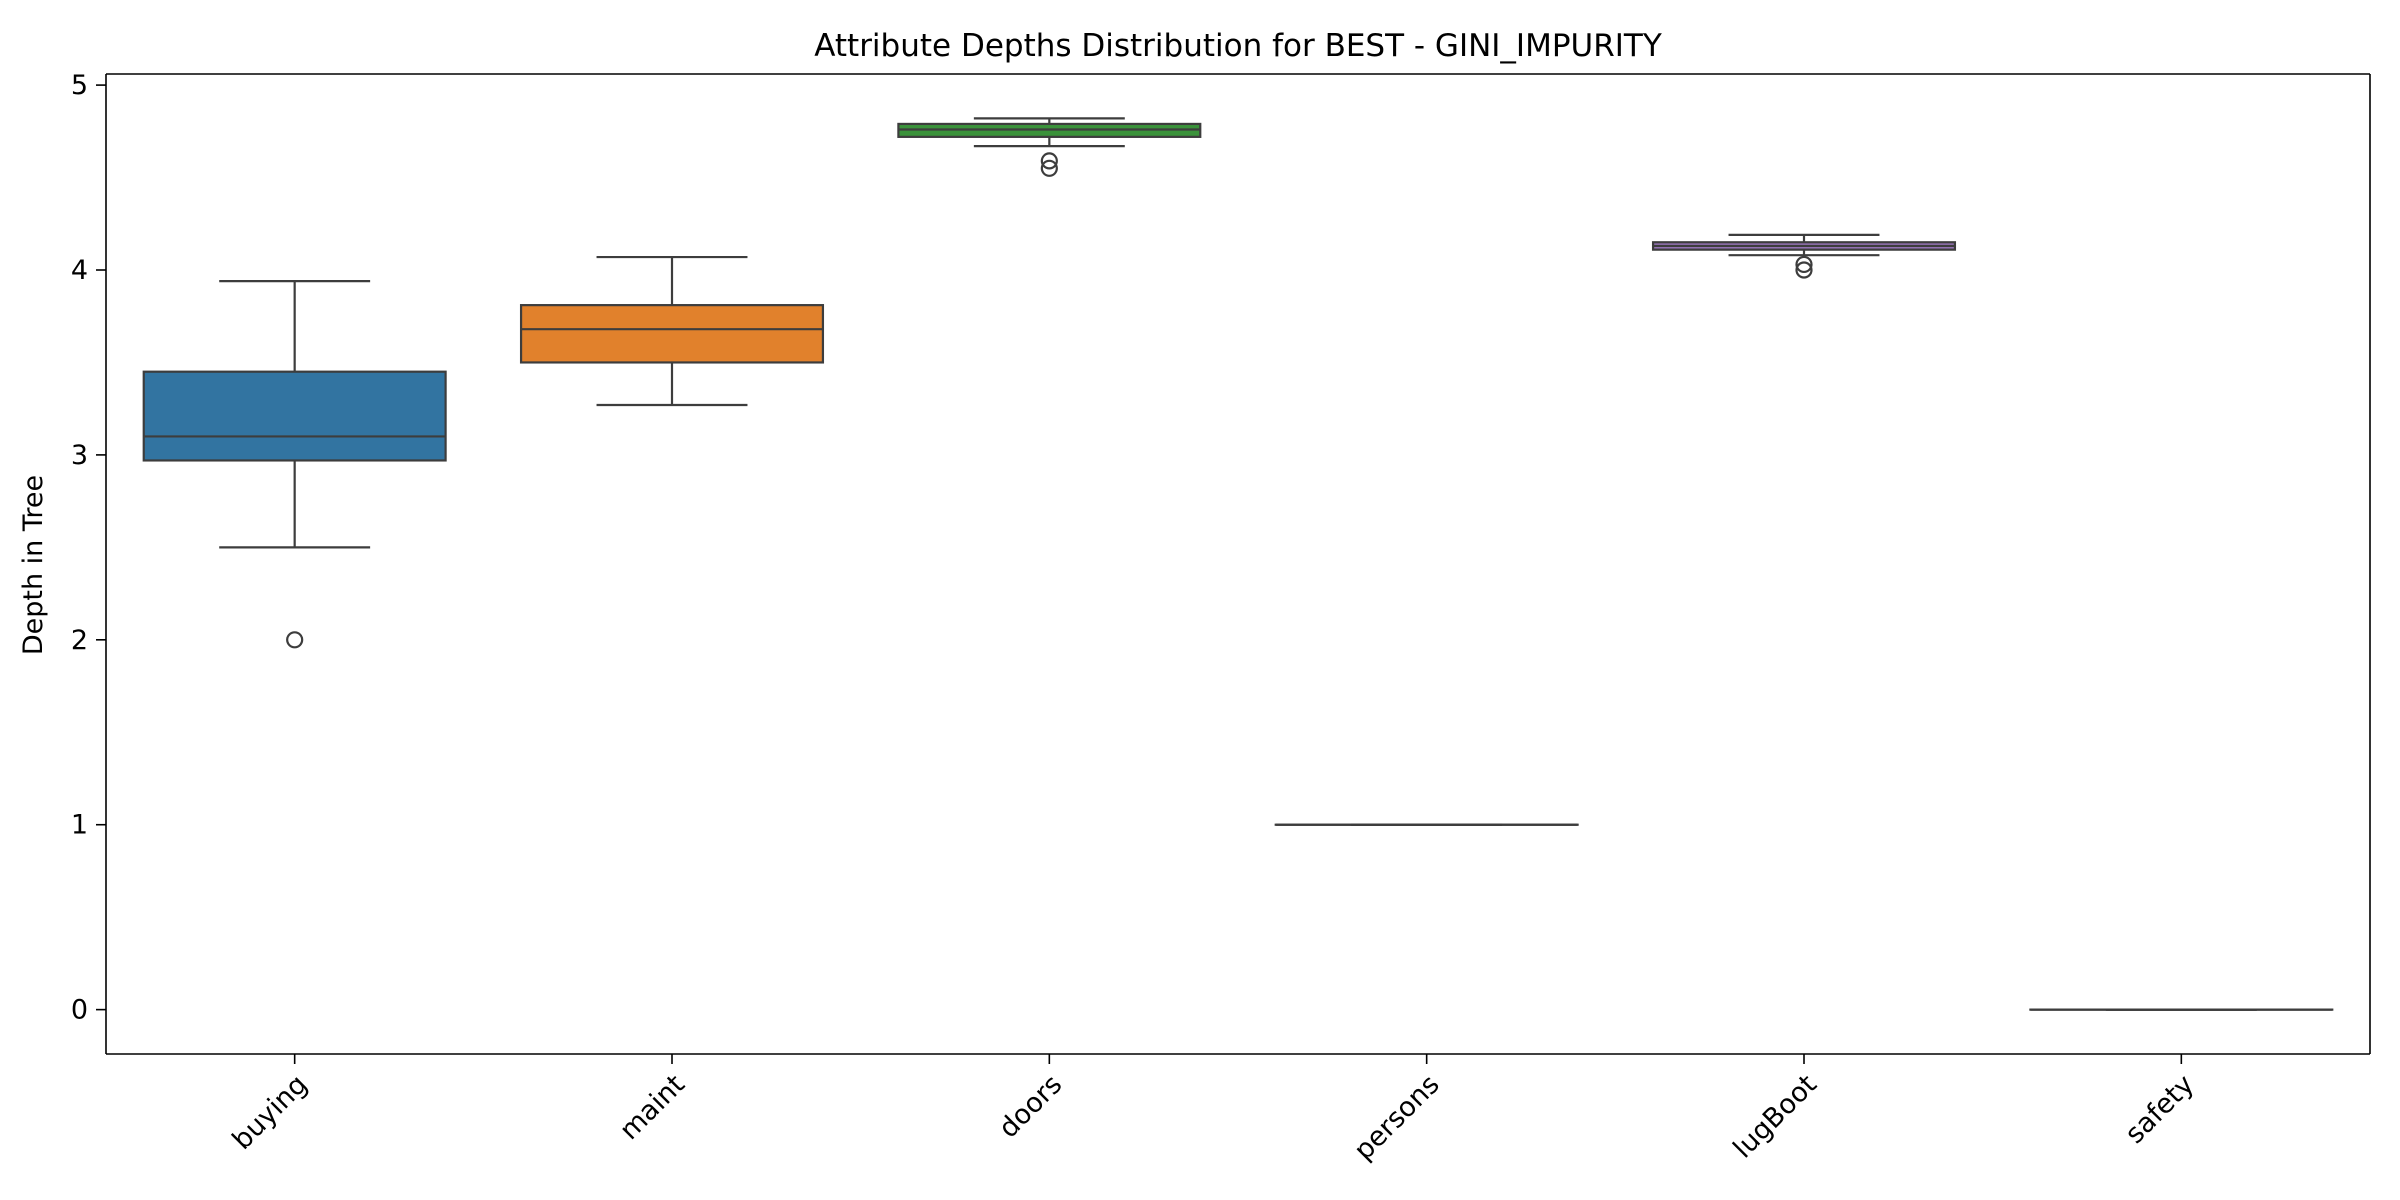 Image resolution: width=2400 pixels, height=1200 pixels. What do you see at coordinates (33, 565) in the screenshot?
I see `y-axis-label: Depth in Tree` at bounding box center [33, 565].